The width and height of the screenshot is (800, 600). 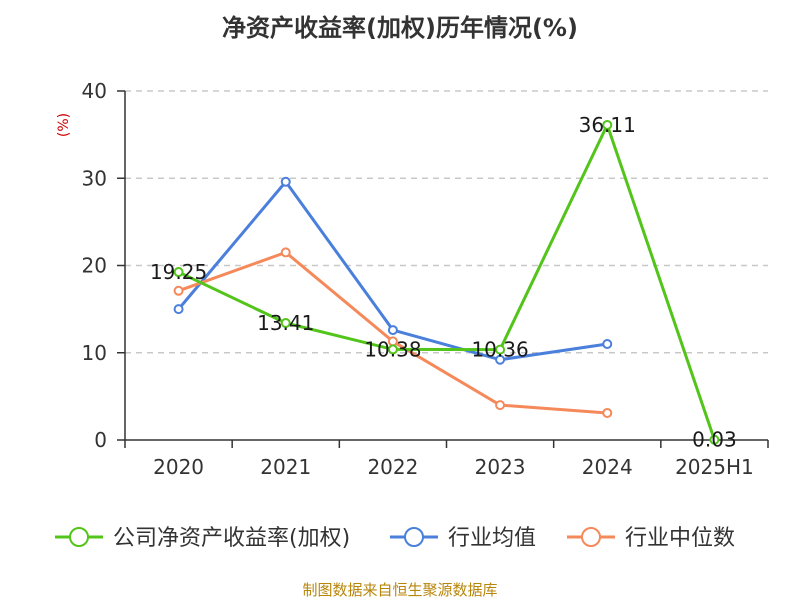 I want to click on data-label: 19.25, so click(x=178, y=272).